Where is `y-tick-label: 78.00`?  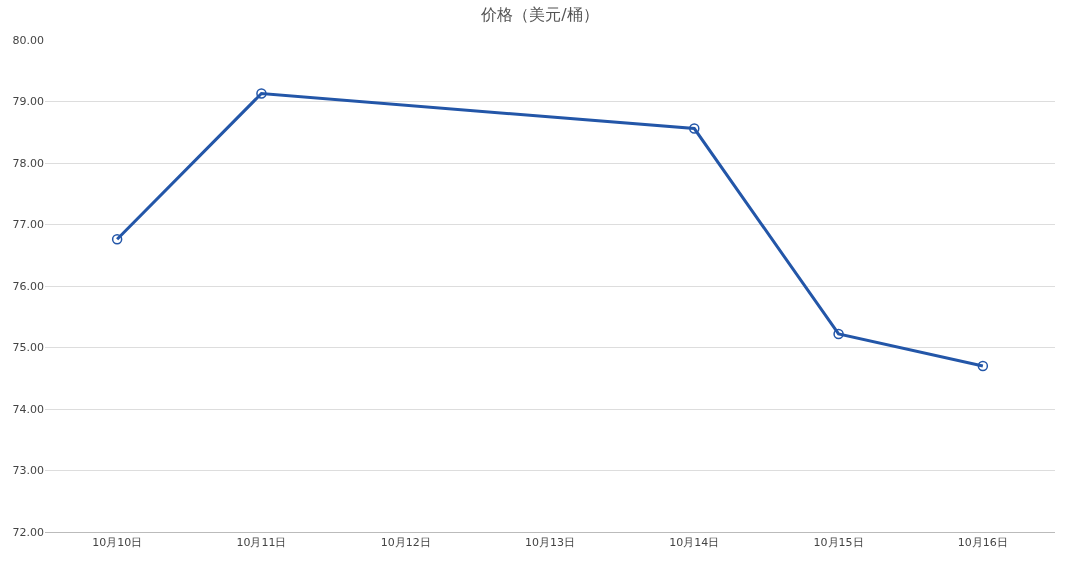 y-tick-label: 78.00 is located at coordinates (28, 163).